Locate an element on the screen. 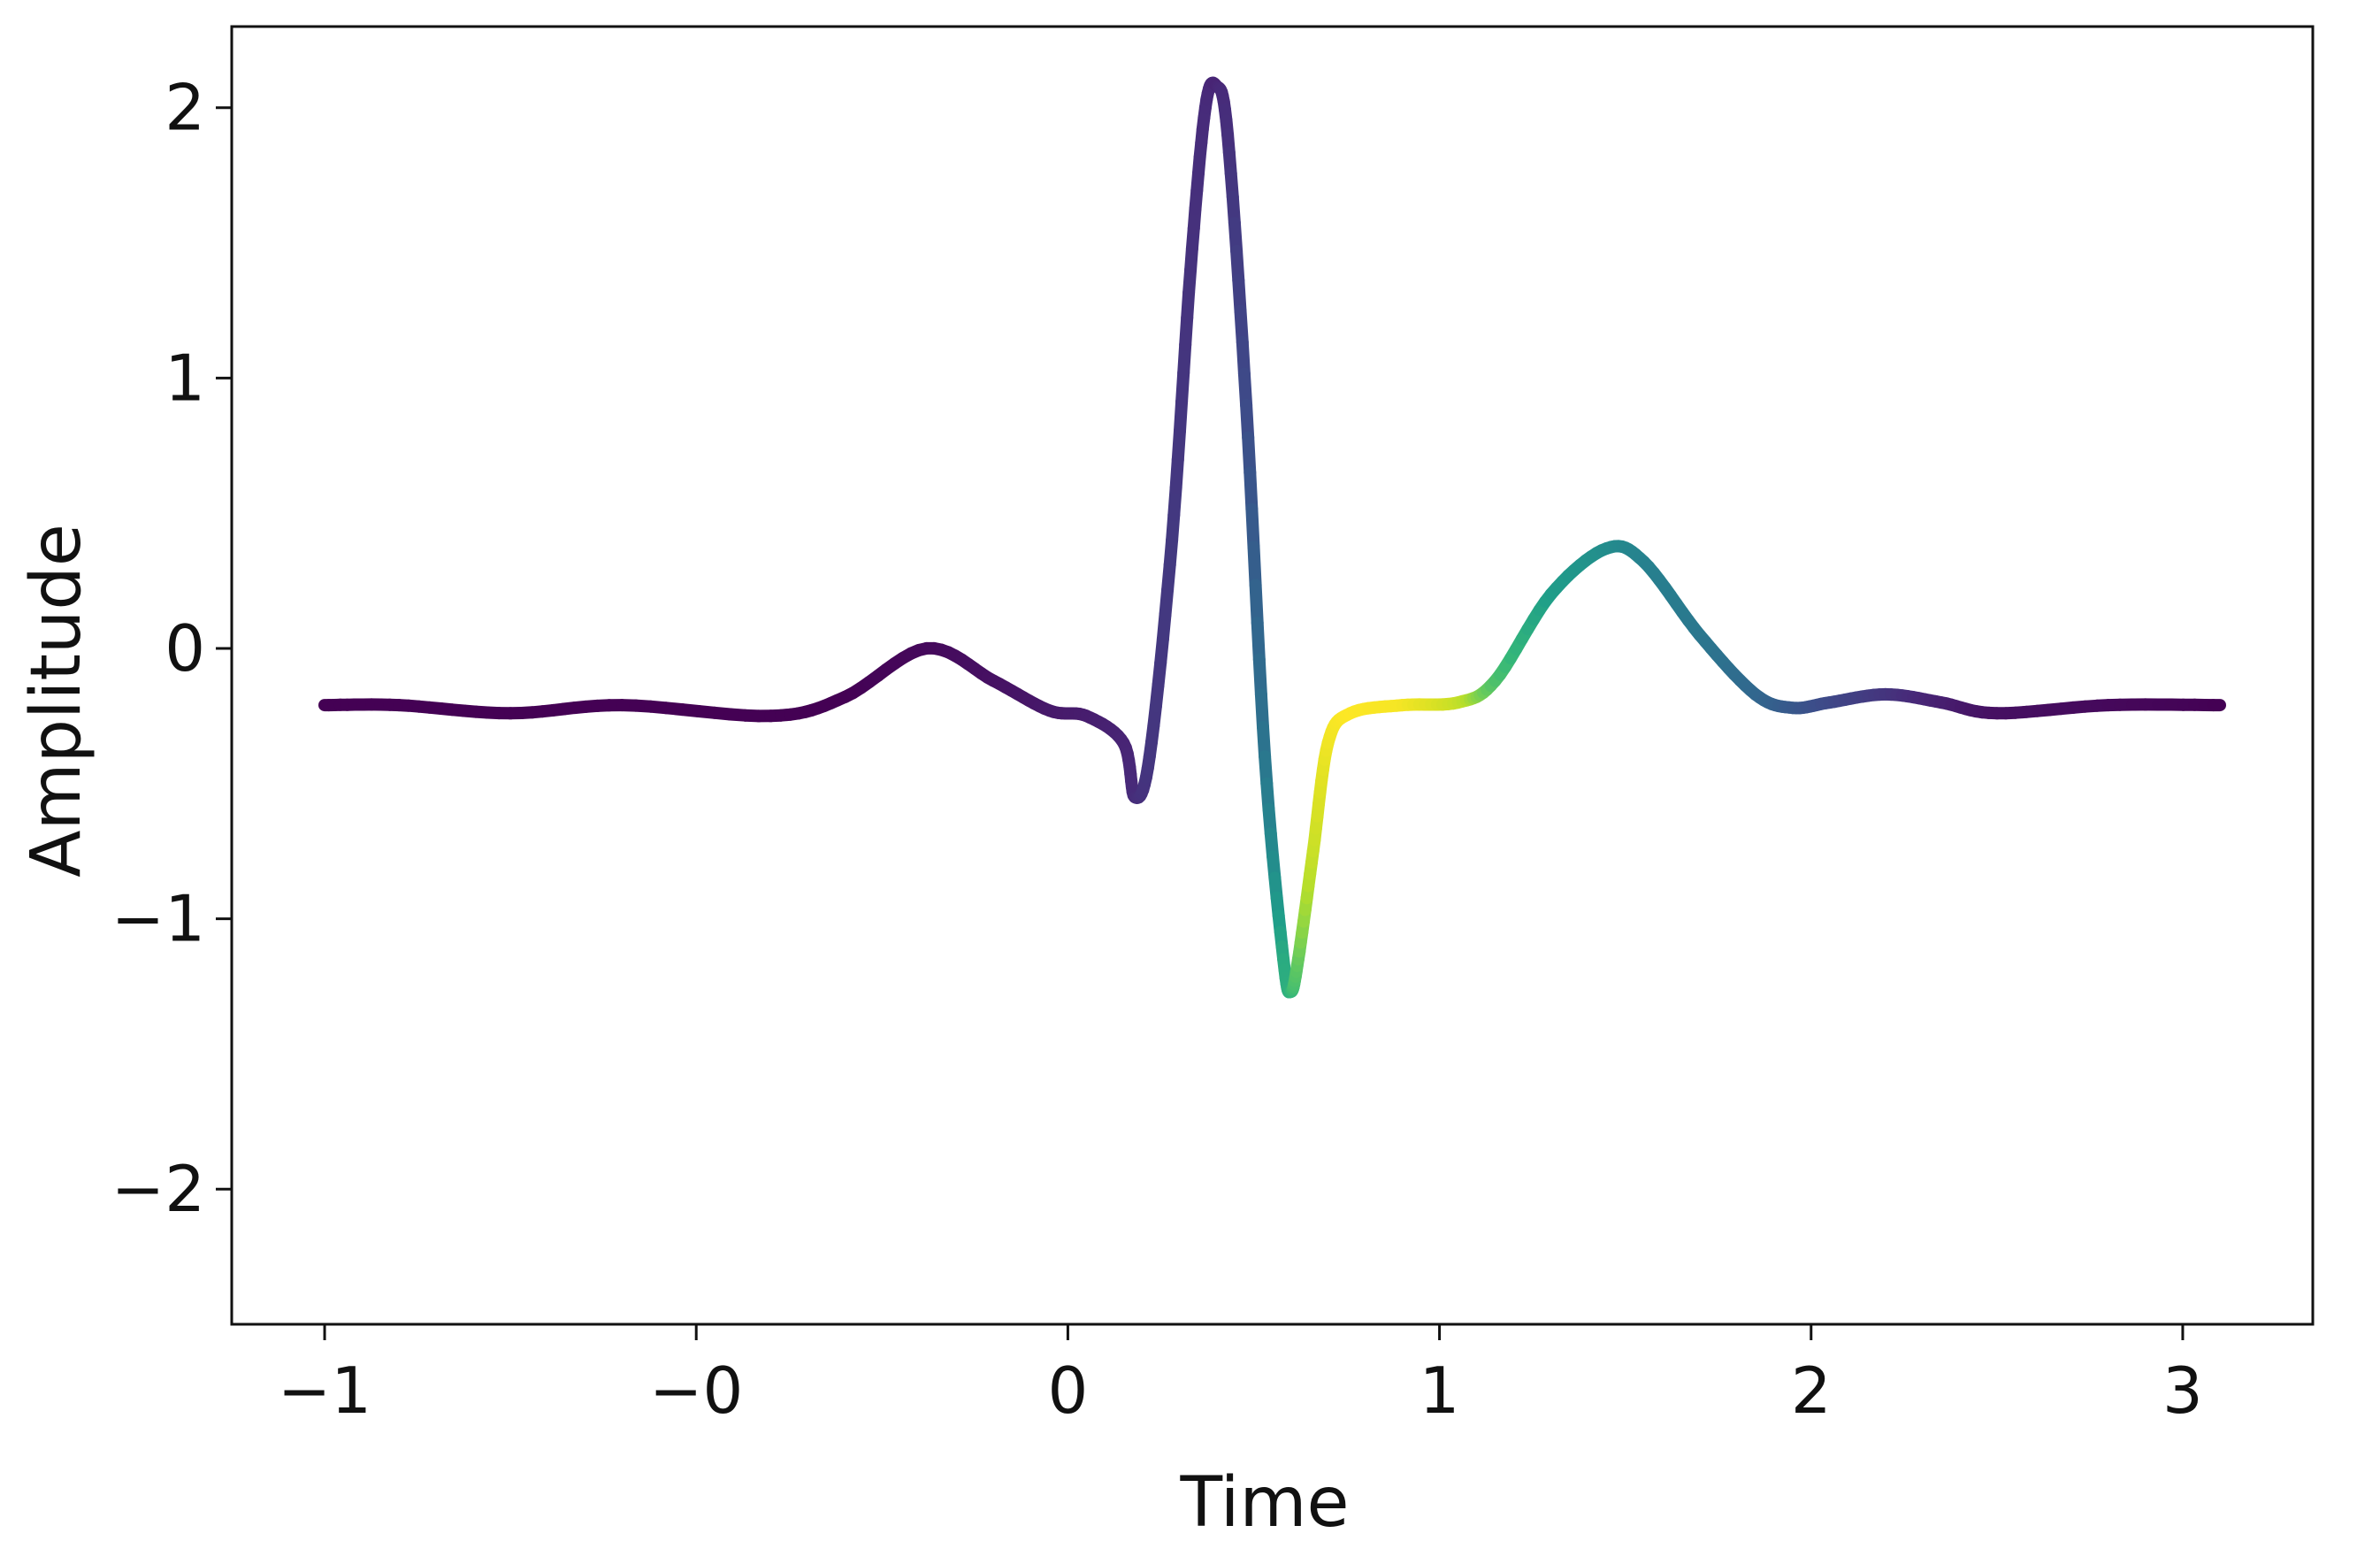 This screenshot has width=2380, height=1564. y-tick-label: 0 is located at coordinates (185, 648).